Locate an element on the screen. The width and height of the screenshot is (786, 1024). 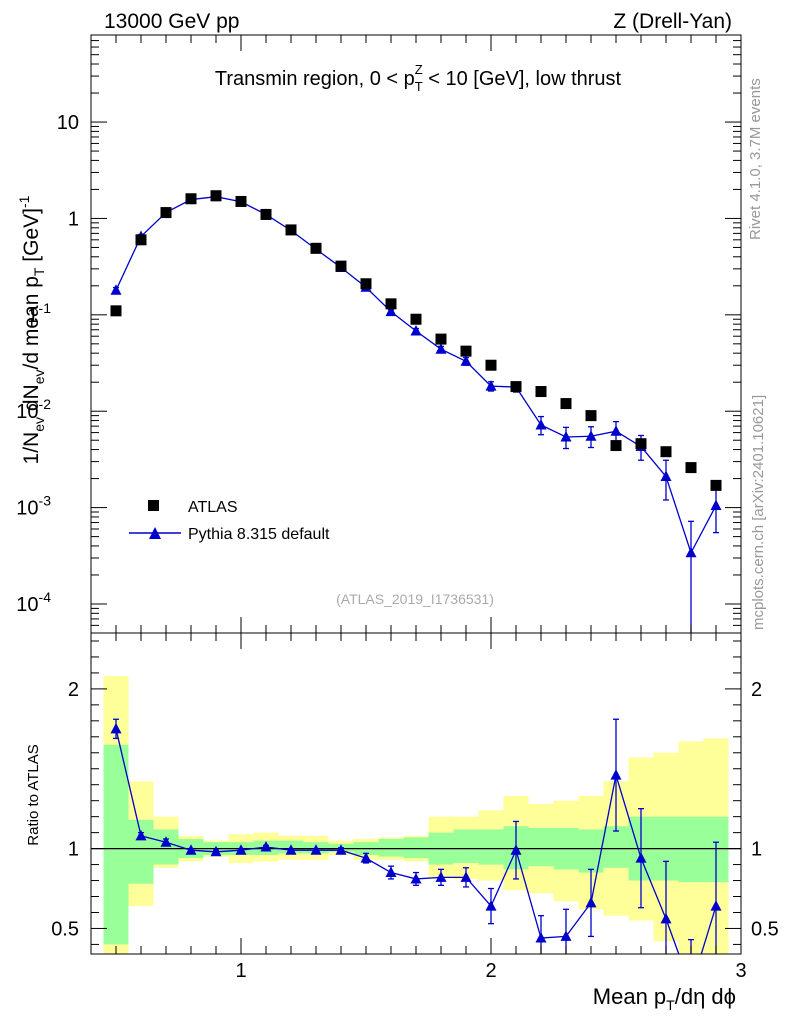
main-ytick-label: 10 is located at coordinates (68, 123).